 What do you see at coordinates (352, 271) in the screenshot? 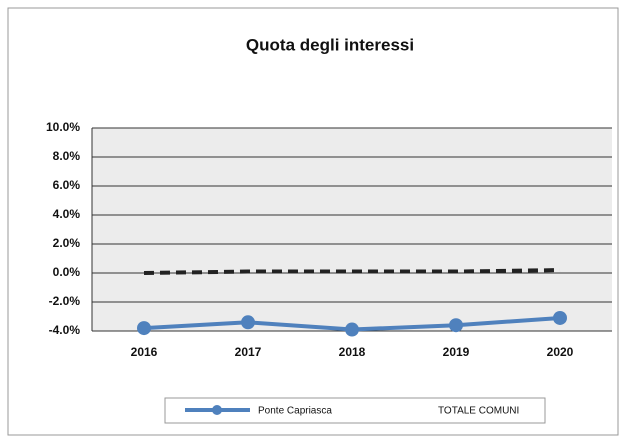
I see `series-line` at bounding box center [352, 271].